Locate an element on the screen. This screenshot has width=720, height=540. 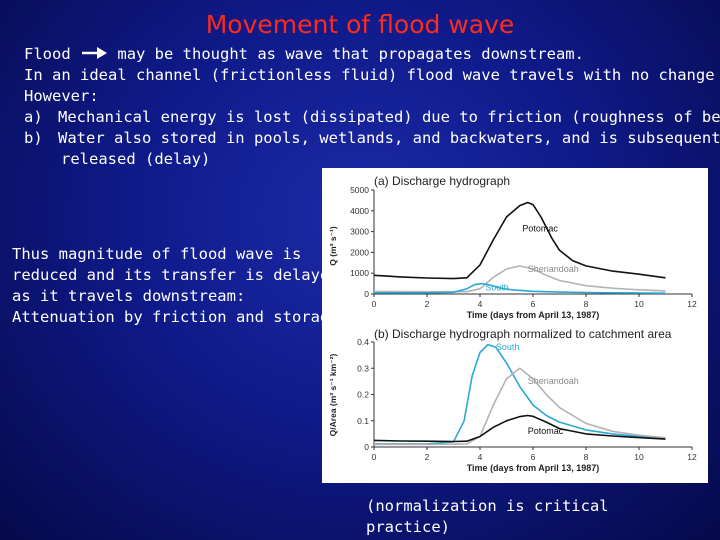
panel-b-y-tick-label: 0.2 is located at coordinates (363, 395).